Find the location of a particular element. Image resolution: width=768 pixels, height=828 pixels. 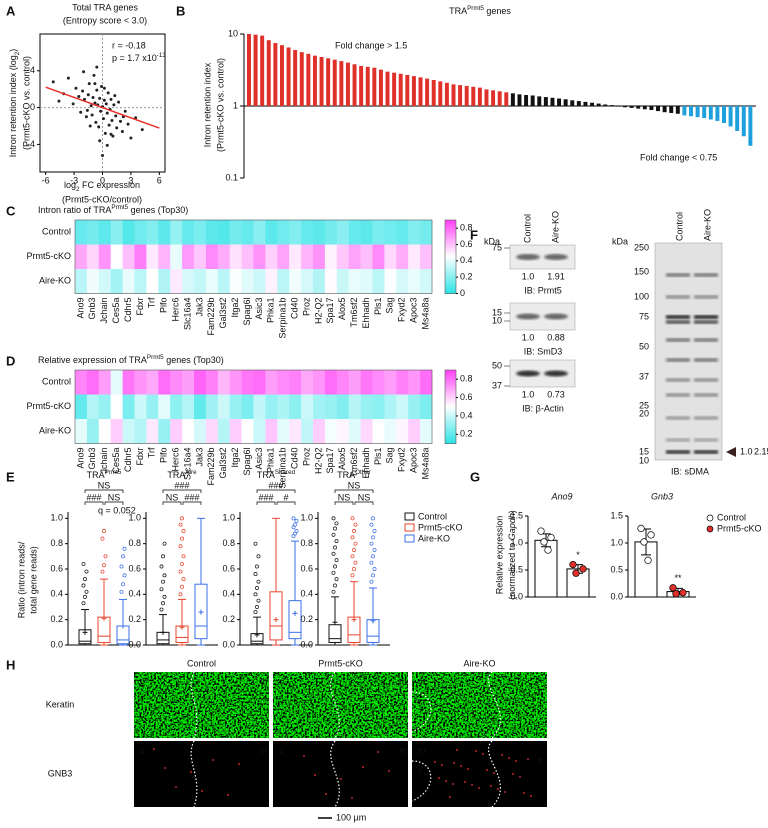

y-axis-label: (Prmt5-cKO vs. control) is located at coordinates (26, 103).